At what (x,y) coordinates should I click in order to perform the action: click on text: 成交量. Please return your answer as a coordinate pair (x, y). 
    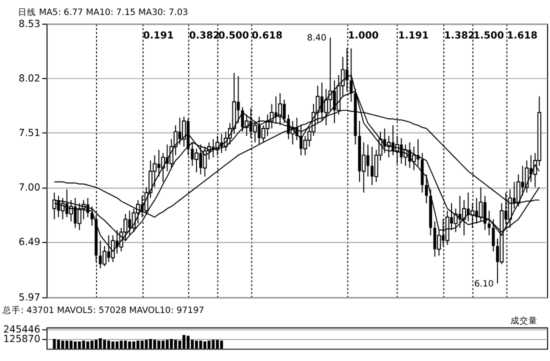
    Looking at the image, I should click on (524, 320).